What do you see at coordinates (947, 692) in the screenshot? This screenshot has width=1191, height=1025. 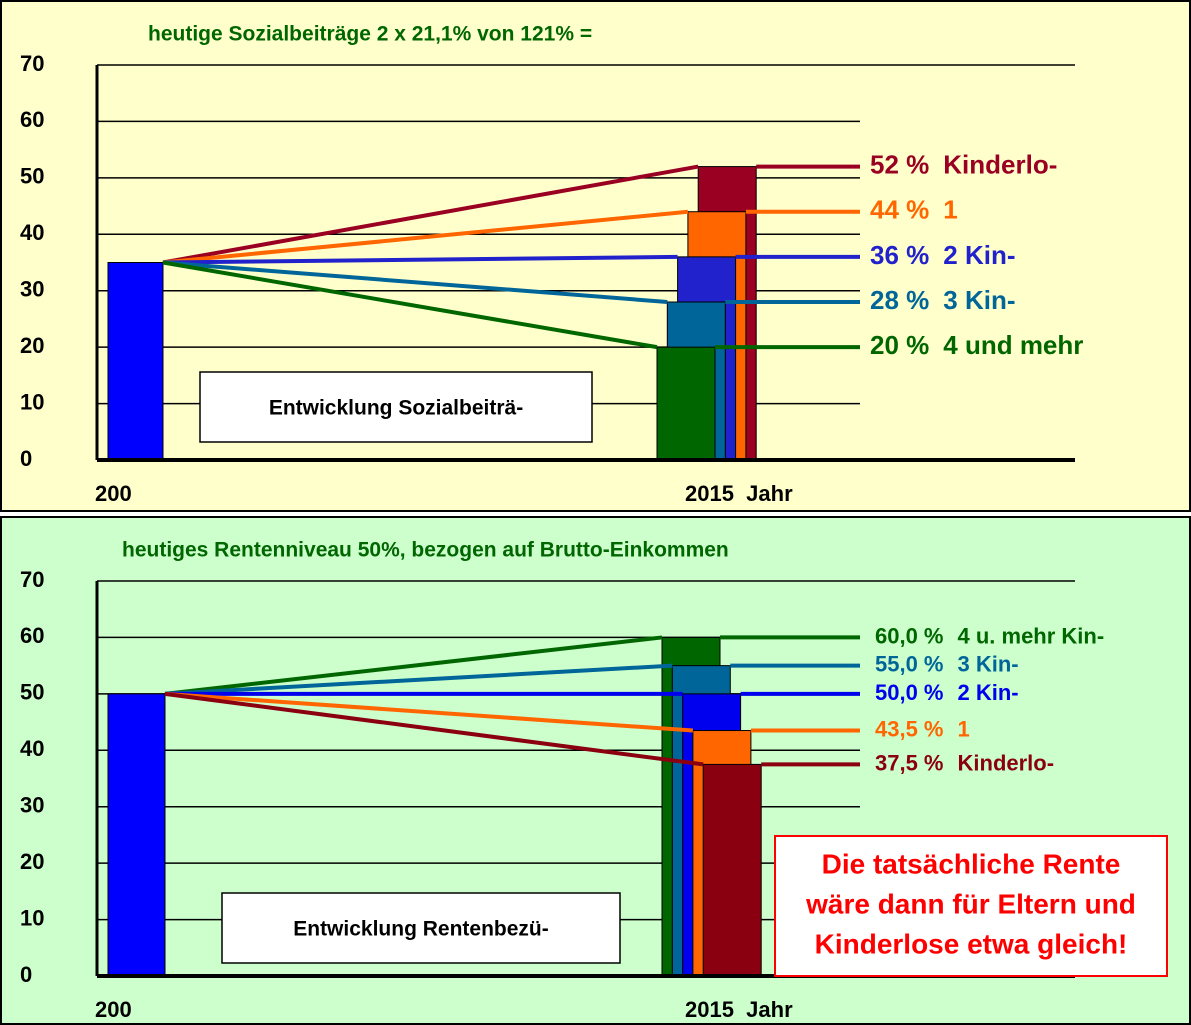 I see `data-label: 50,0 % 2 Kin-` at bounding box center [947, 692].